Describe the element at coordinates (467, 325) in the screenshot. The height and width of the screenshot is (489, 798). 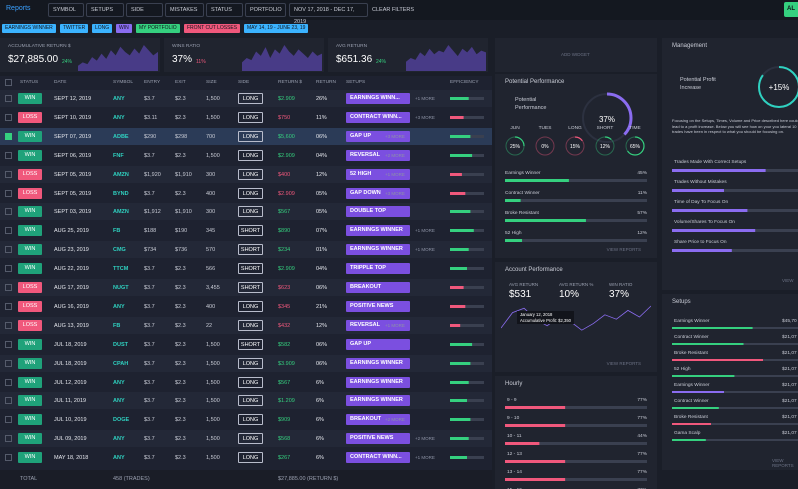
I see `efficiency-track` at that location.